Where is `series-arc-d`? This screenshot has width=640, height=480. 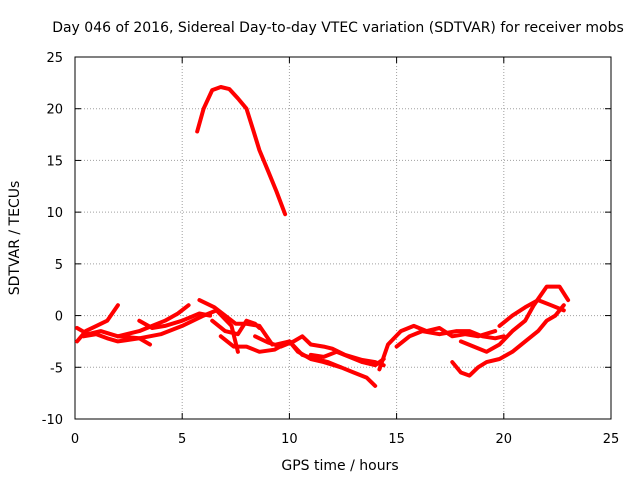 series-arc-d is located at coordinates (153, 321).